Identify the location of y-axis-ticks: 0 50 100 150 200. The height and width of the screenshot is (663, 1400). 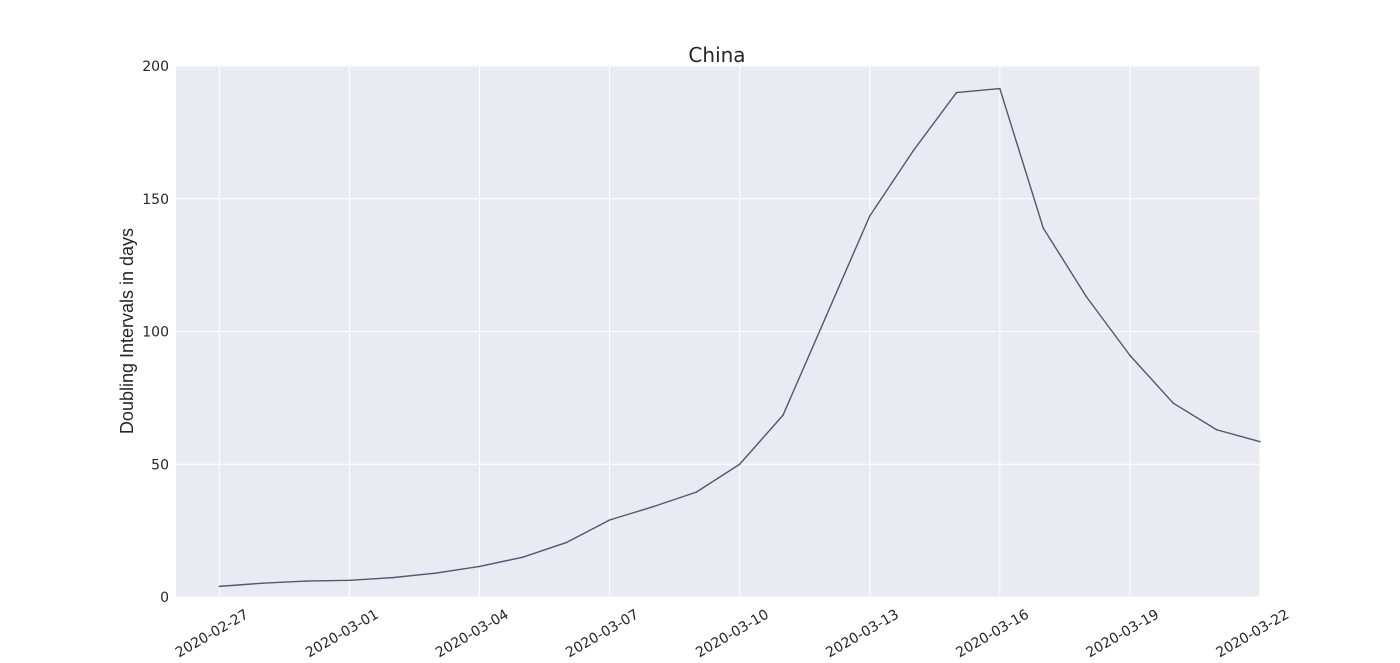
(155, 332).